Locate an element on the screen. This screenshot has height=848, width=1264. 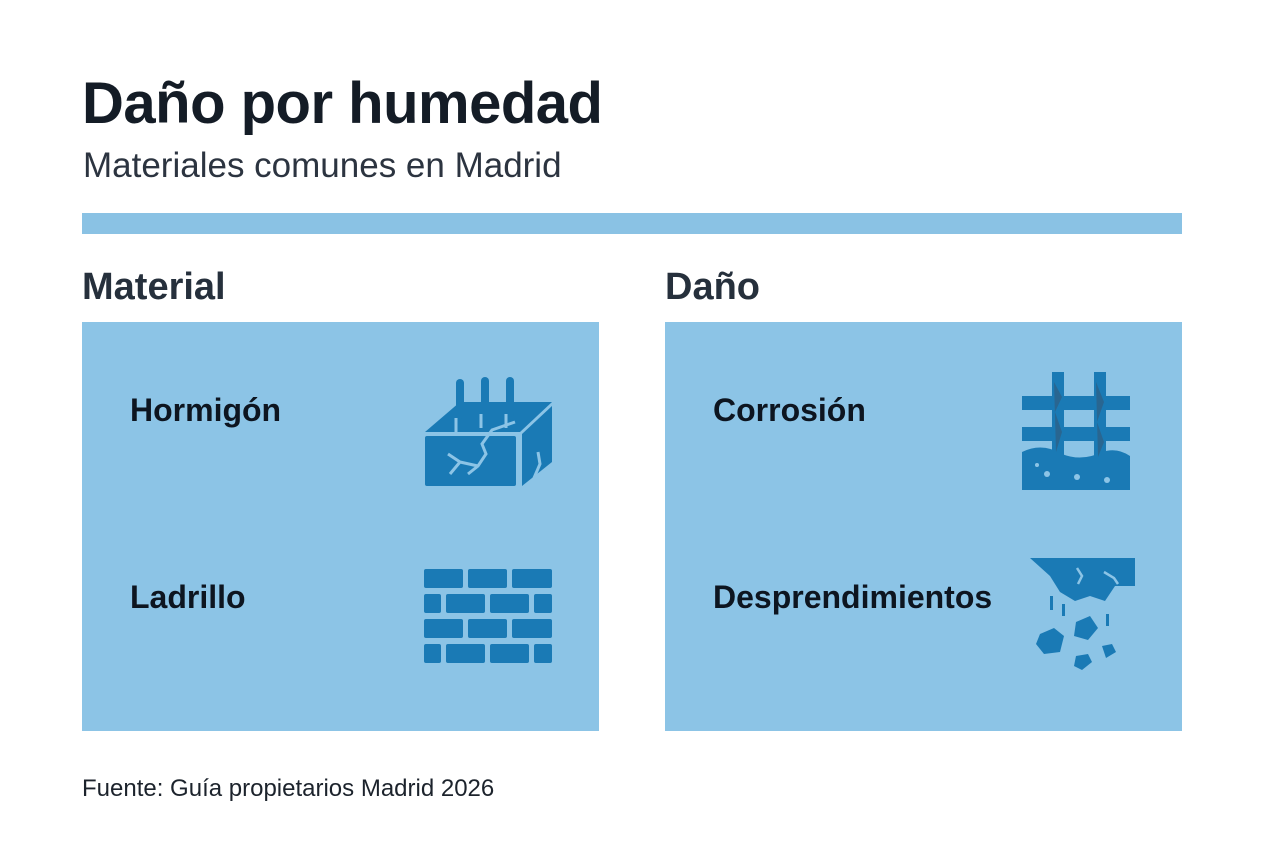
column-heading-material: Material is located at coordinates (154, 287).